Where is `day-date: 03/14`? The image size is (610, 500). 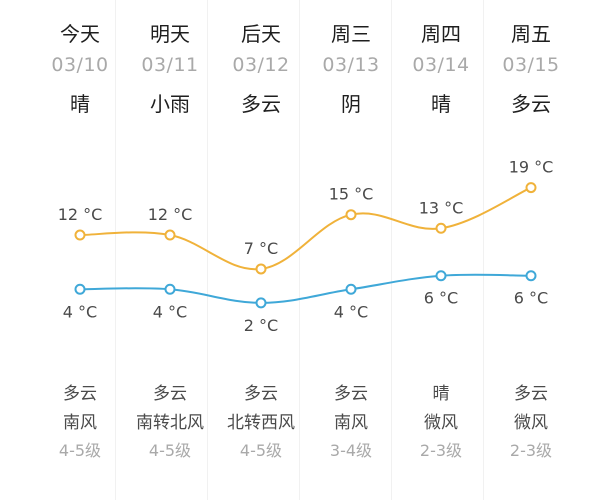
day-date: 03/14 is located at coordinates (441, 65).